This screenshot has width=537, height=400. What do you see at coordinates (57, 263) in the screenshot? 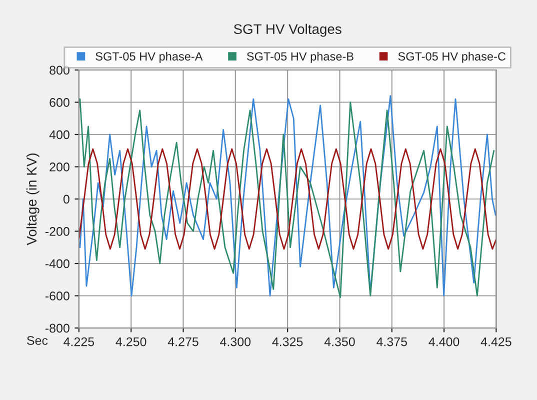
I see `y-tick-label: -400` at bounding box center [57, 263].